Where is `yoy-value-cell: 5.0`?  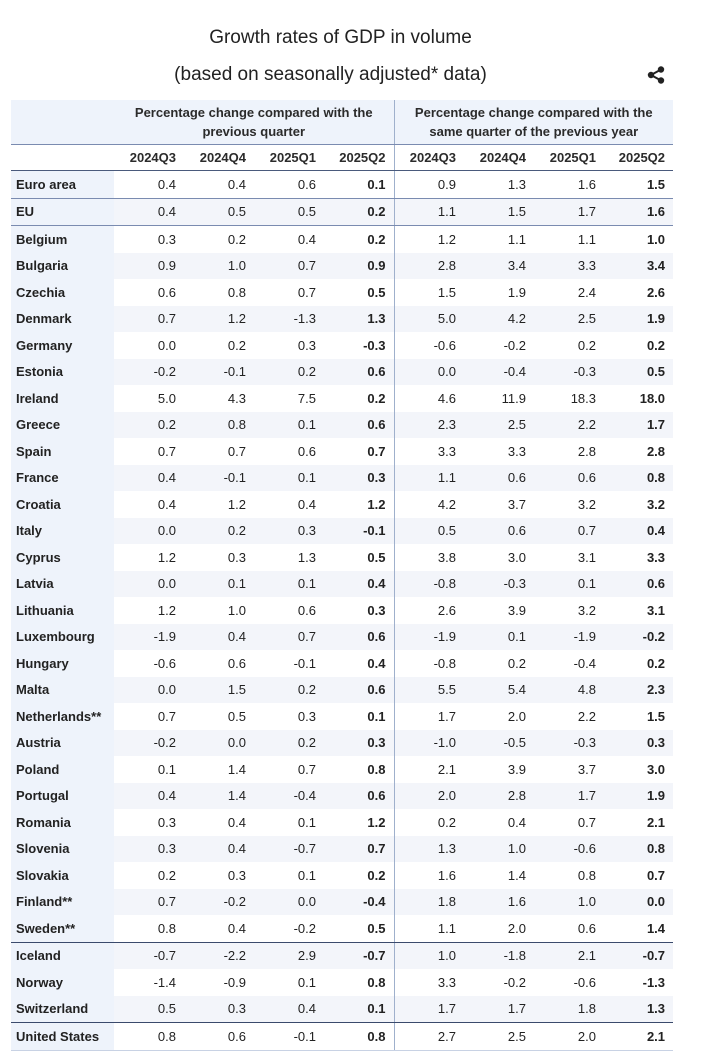
yoy-value-cell: 5.0 is located at coordinates (429, 318).